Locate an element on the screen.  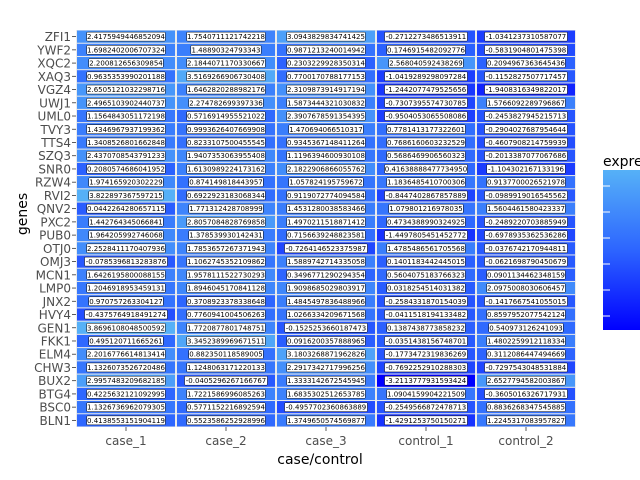
cell-value-text: 1.9098685029803917 is located at coordinates (326, 289).